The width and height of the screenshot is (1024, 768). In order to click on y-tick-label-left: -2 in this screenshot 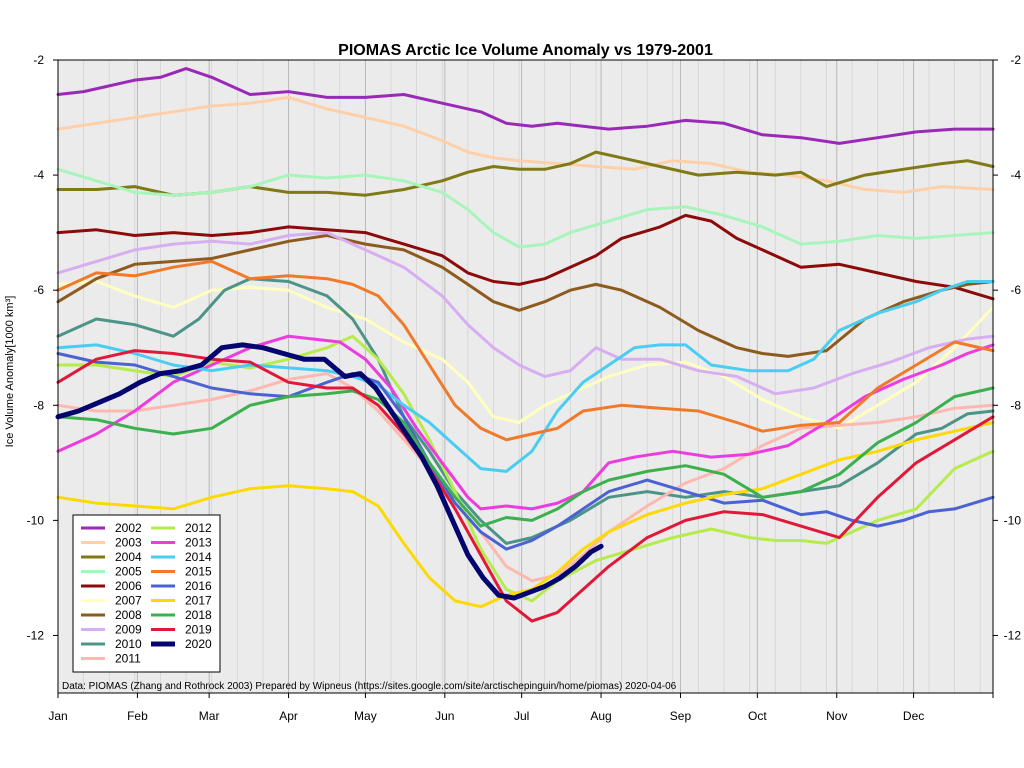, I will do `click(38, 60)`.